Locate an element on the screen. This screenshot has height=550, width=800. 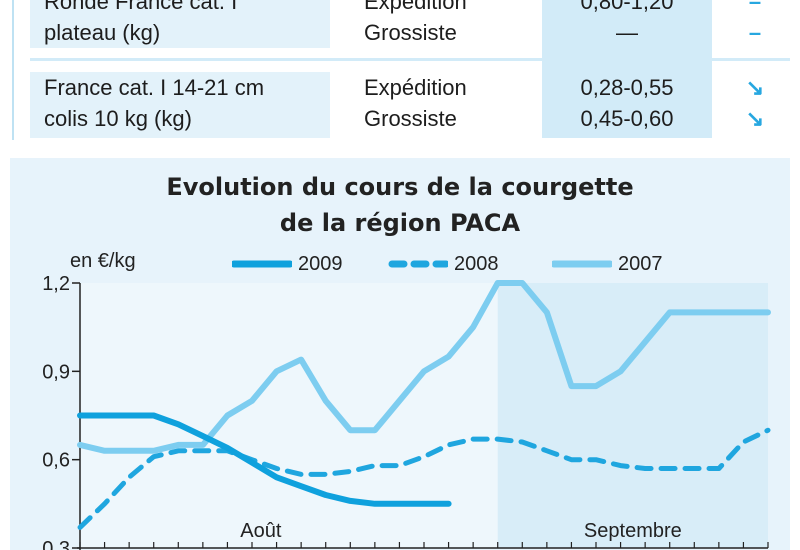
price-line2: — is located at coordinates (627, 32).